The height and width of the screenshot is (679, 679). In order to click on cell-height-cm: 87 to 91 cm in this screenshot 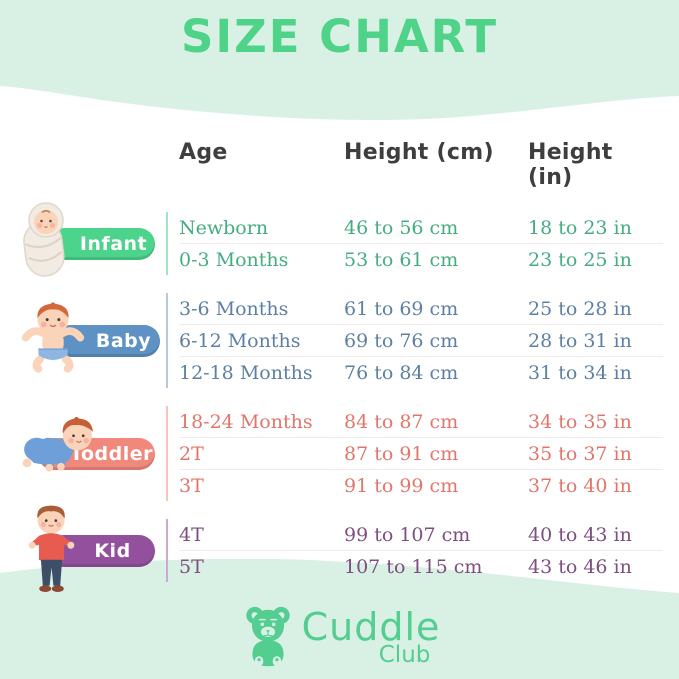, I will do `click(401, 453)`.